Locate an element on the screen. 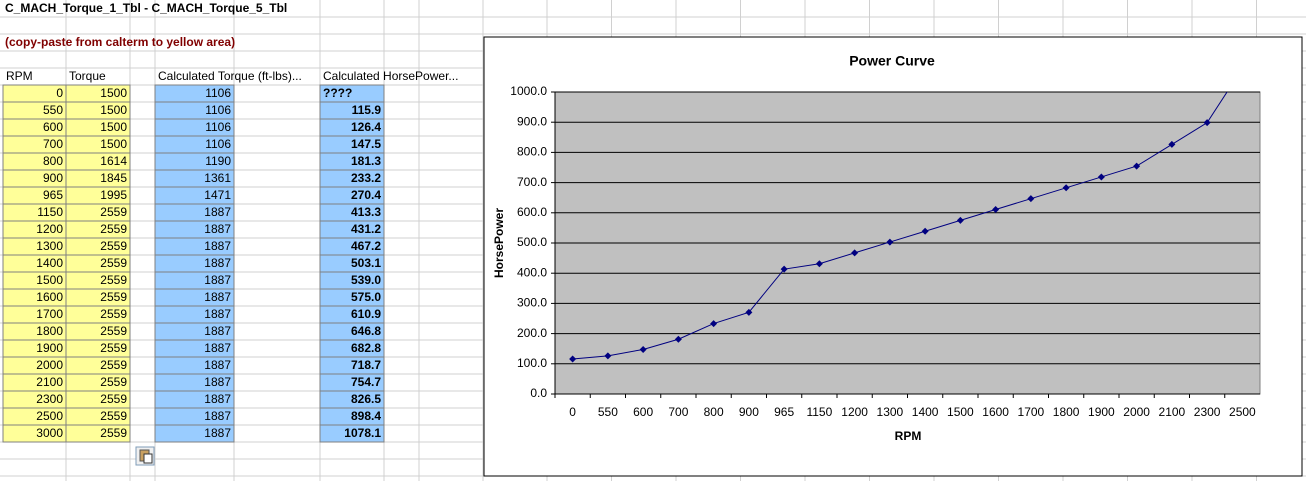  y-tick-label: 300.0 is located at coordinates (532, 303).